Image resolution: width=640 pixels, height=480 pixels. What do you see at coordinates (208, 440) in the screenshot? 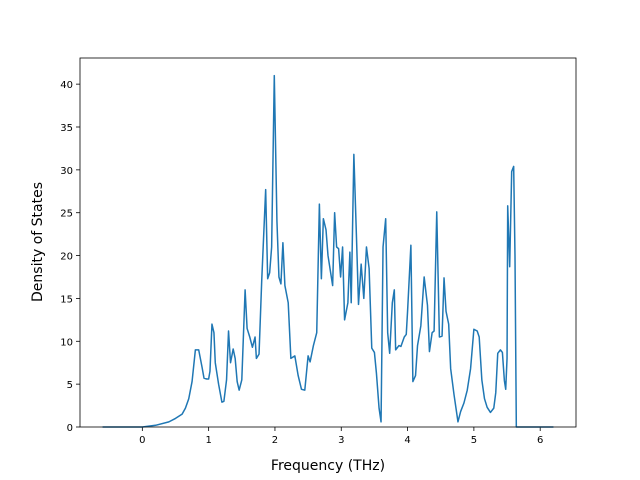
I see `x-tick-label: 1` at bounding box center [208, 440].